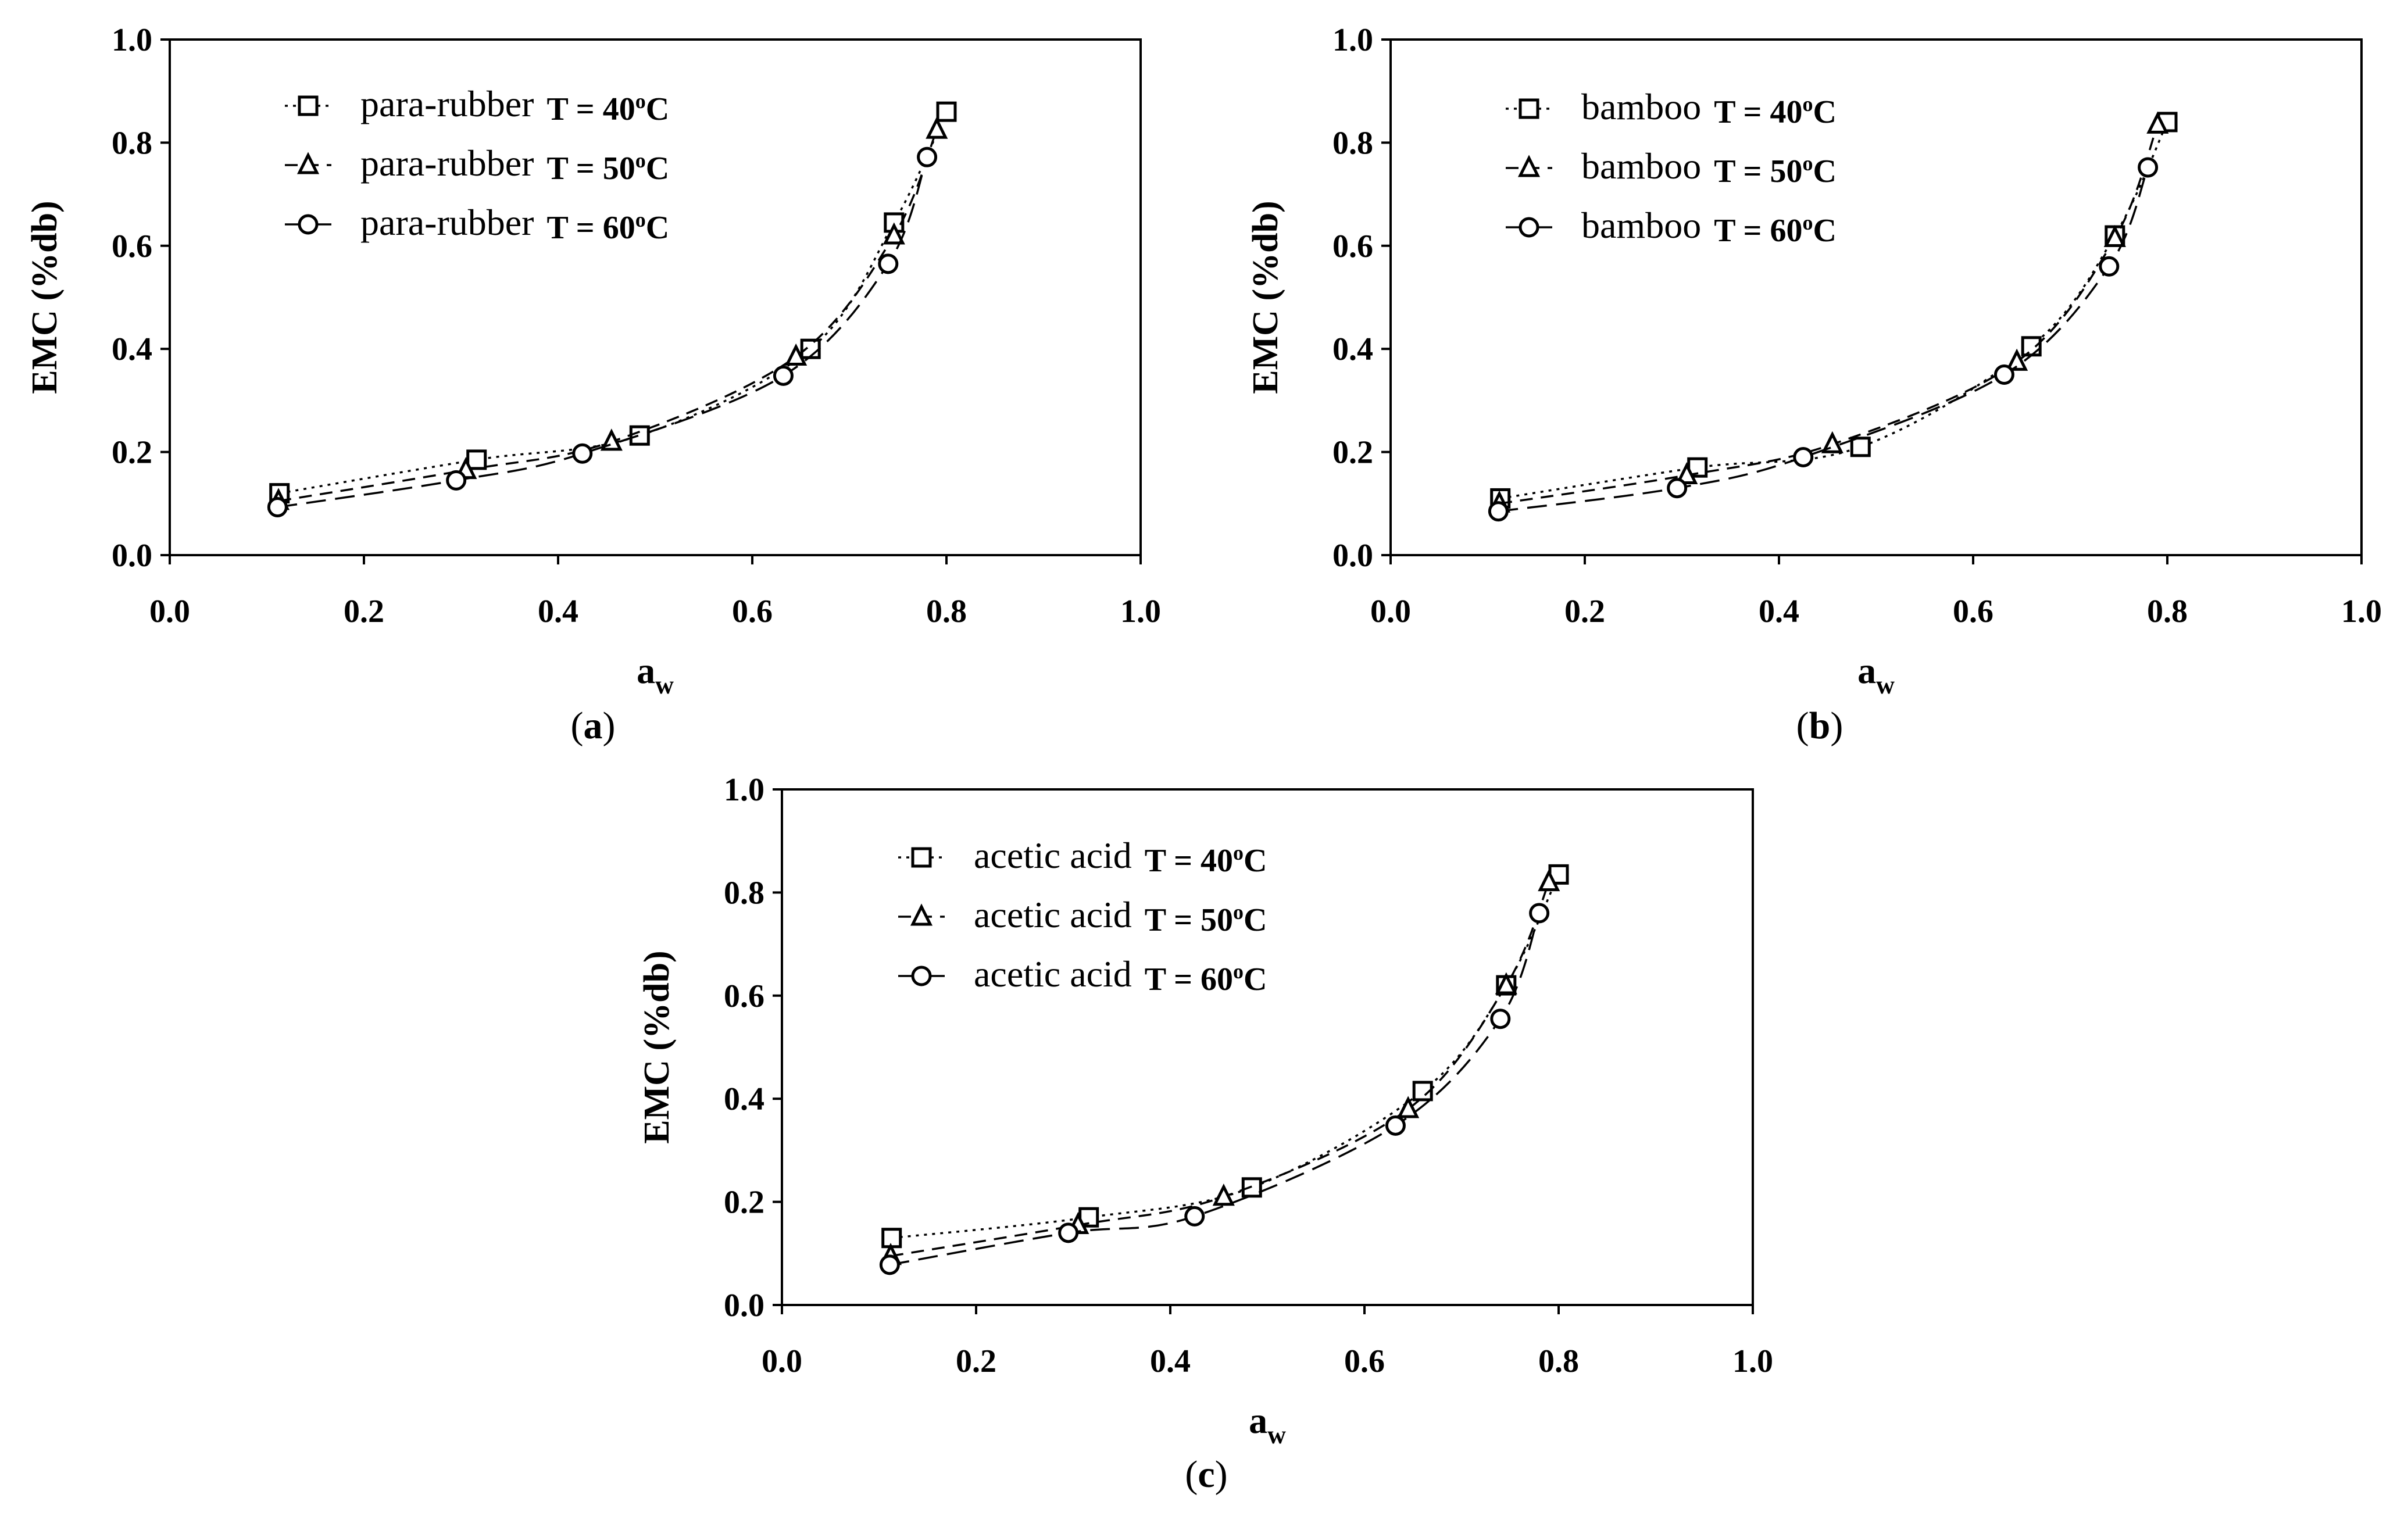 The height and width of the screenshot is (1516, 2408). I want to click on panel-label: (a), so click(593, 726).